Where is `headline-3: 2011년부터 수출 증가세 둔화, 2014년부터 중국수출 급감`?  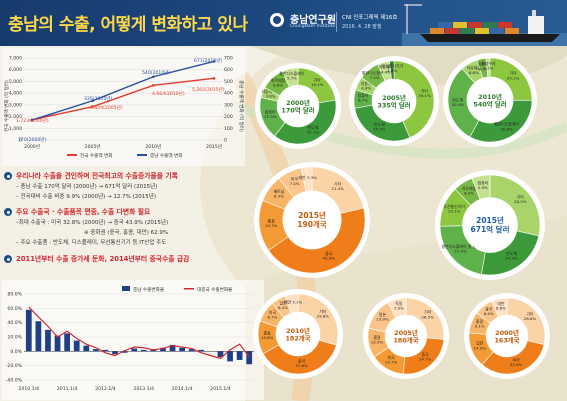 headline-3: 2011년부터 수출 증가세 둔화, 2014년부터 중국수출 급감 is located at coordinates (103, 259).